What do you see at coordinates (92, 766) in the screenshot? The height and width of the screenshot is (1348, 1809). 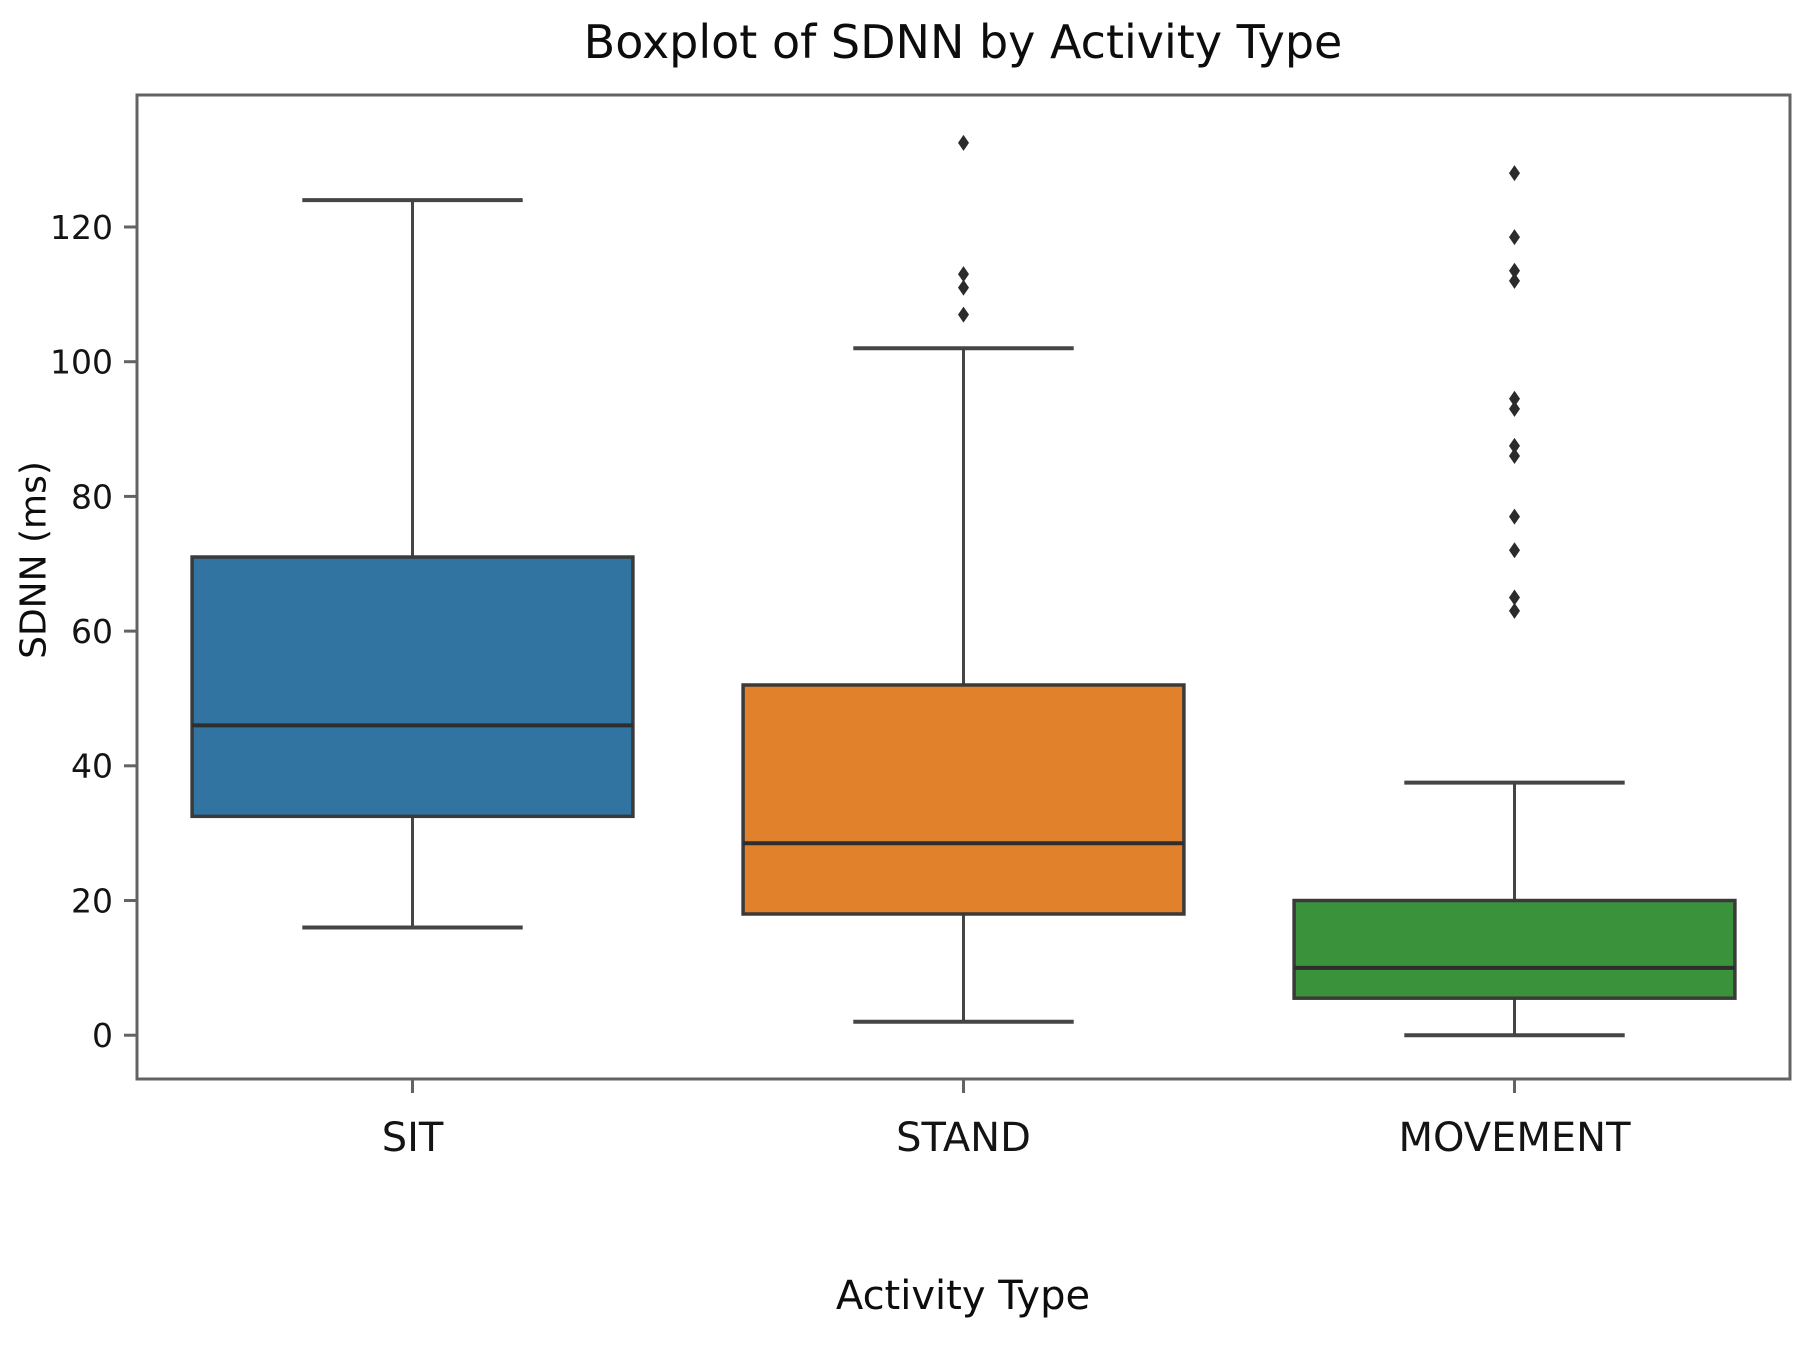 I see `y-tick-label: 40` at bounding box center [92, 766].